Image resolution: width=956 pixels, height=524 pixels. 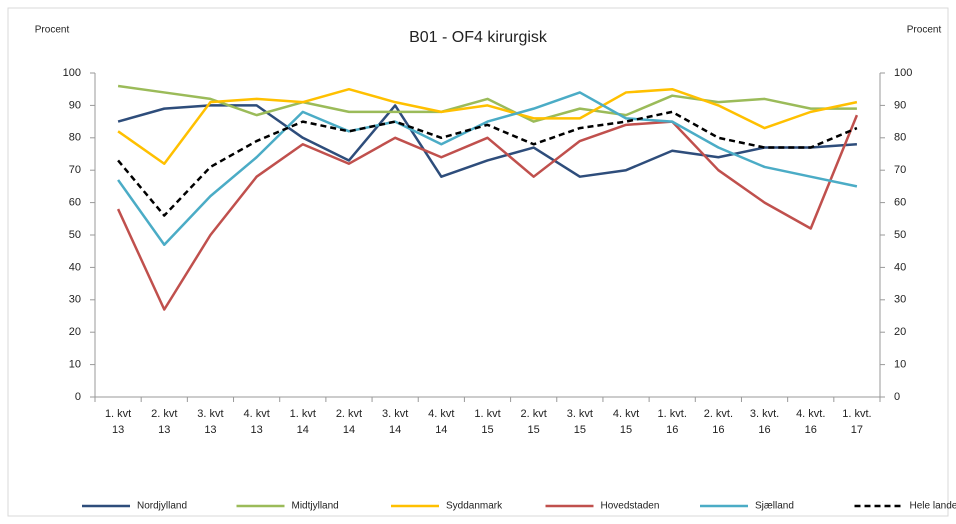 What do you see at coordinates (764, 414) in the screenshot?
I see `x-tick-label-line: 3. kvt.` at bounding box center [764, 414].